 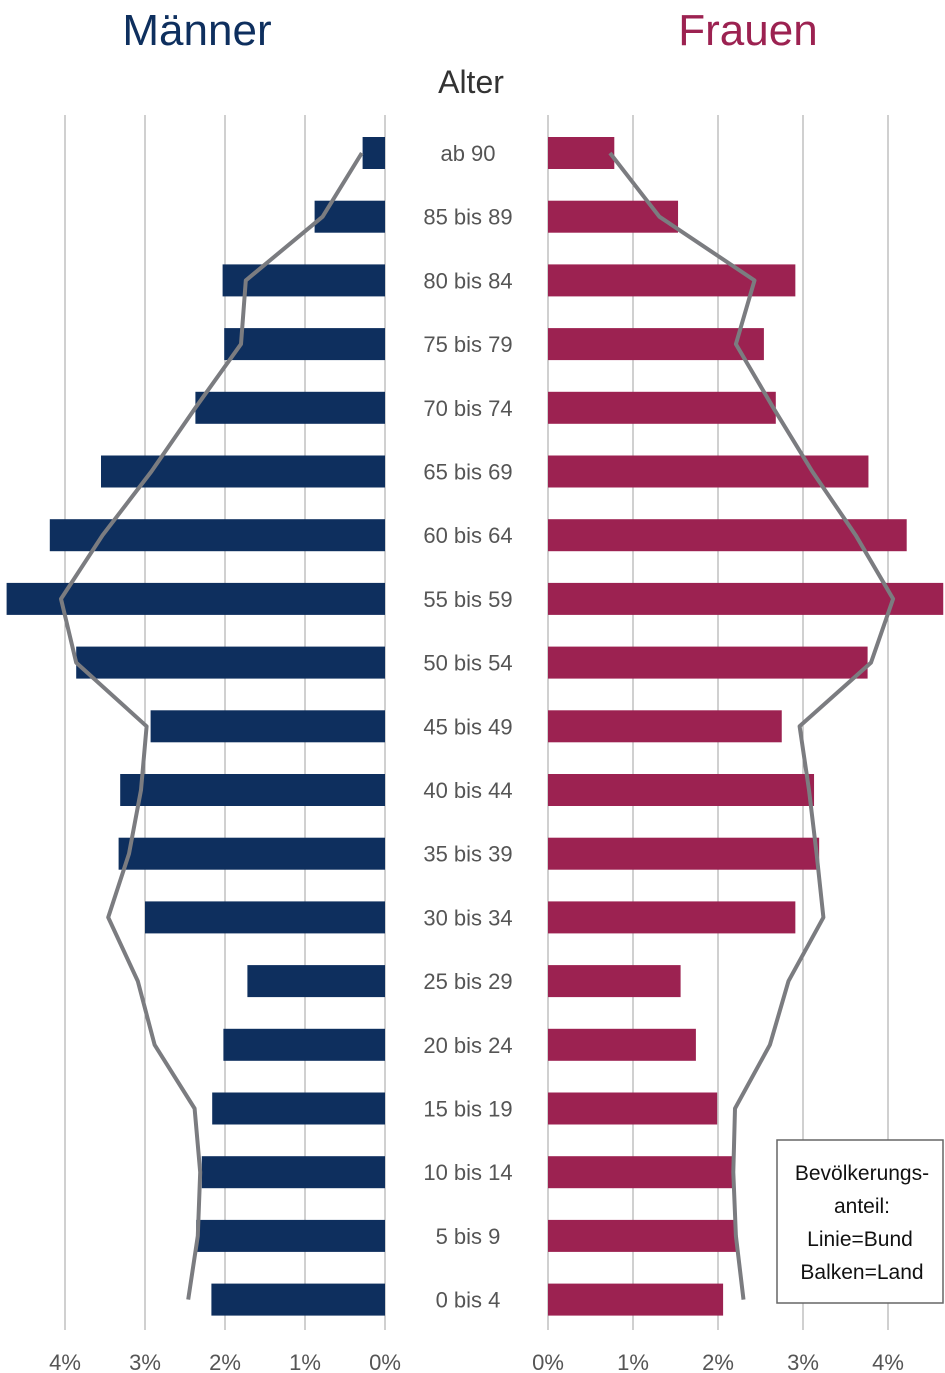 I want to click on age-group-label: 85 bis 89, so click(x=467, y=217).